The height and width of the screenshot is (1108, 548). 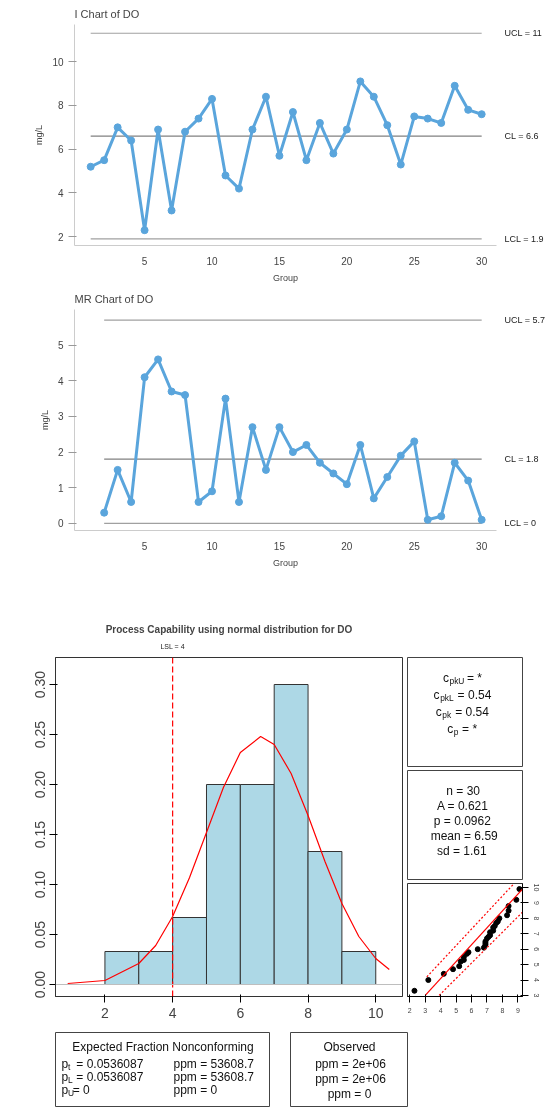 What do you see at coordinates (163, 1046) in the screenshot?
I see `text: Expected Fraction Nonconforming` at bounding box center [163, 1046].